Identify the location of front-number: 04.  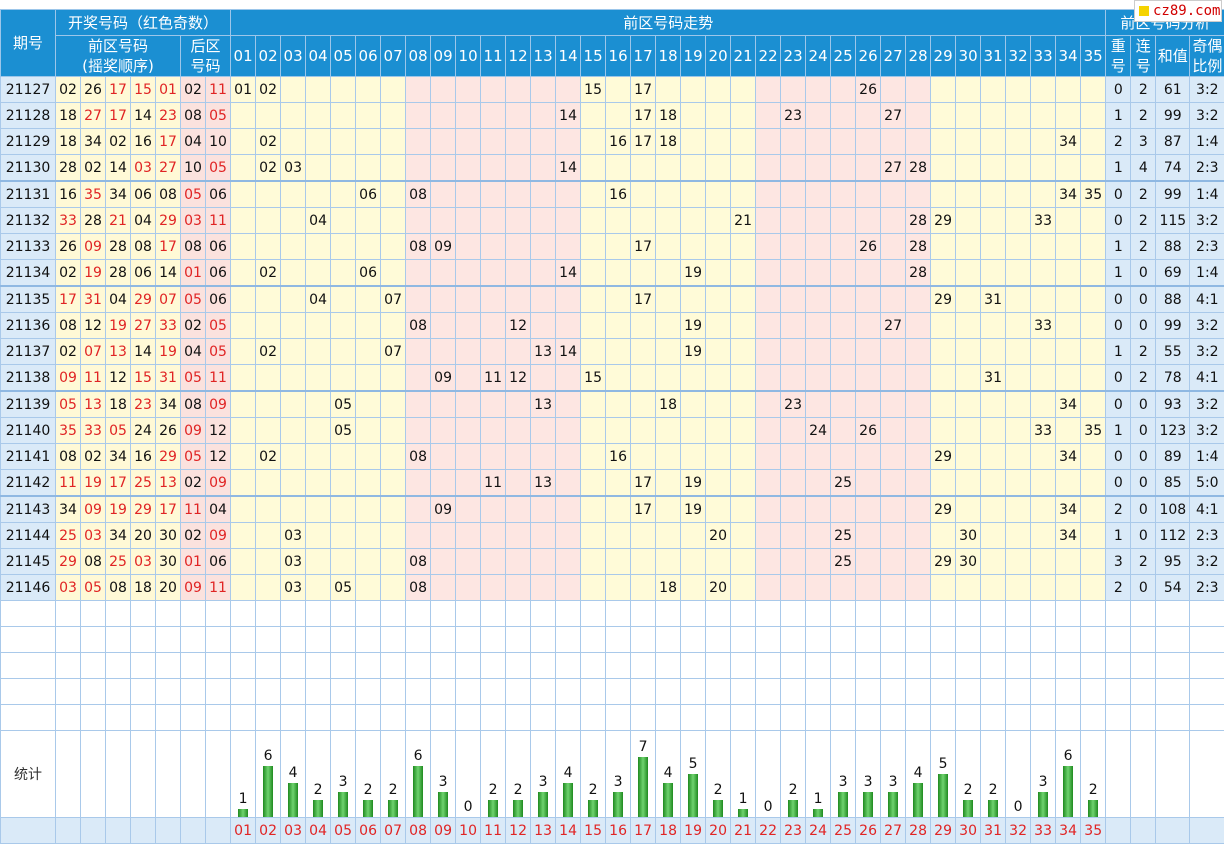
(118, 299).